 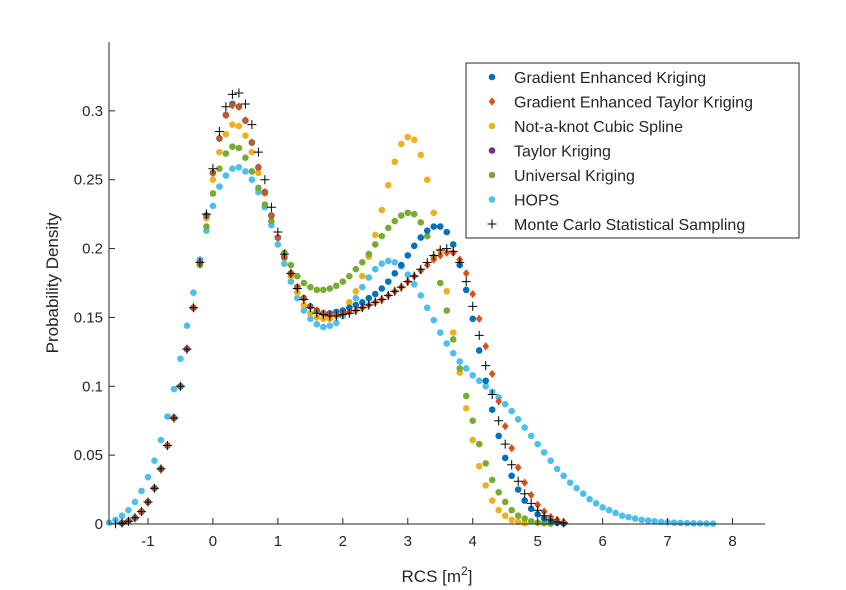 I want to click on x-tick-label: 0, so click(x=213, y=541).